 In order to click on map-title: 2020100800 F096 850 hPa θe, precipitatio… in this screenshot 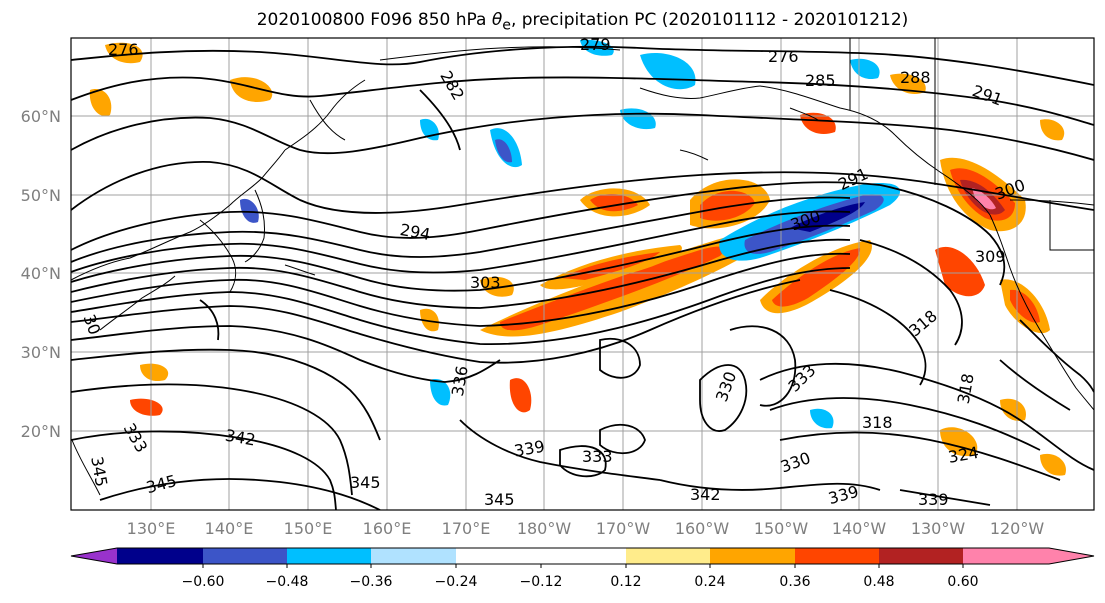, I will do `click(582, 22)`.